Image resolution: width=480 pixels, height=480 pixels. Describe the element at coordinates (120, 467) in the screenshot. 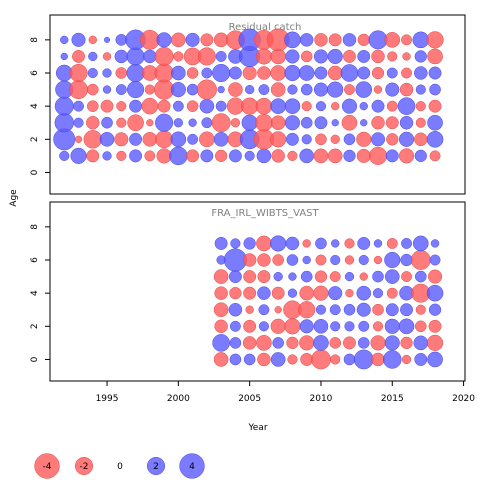

I see `legend-label: 0` at that location.